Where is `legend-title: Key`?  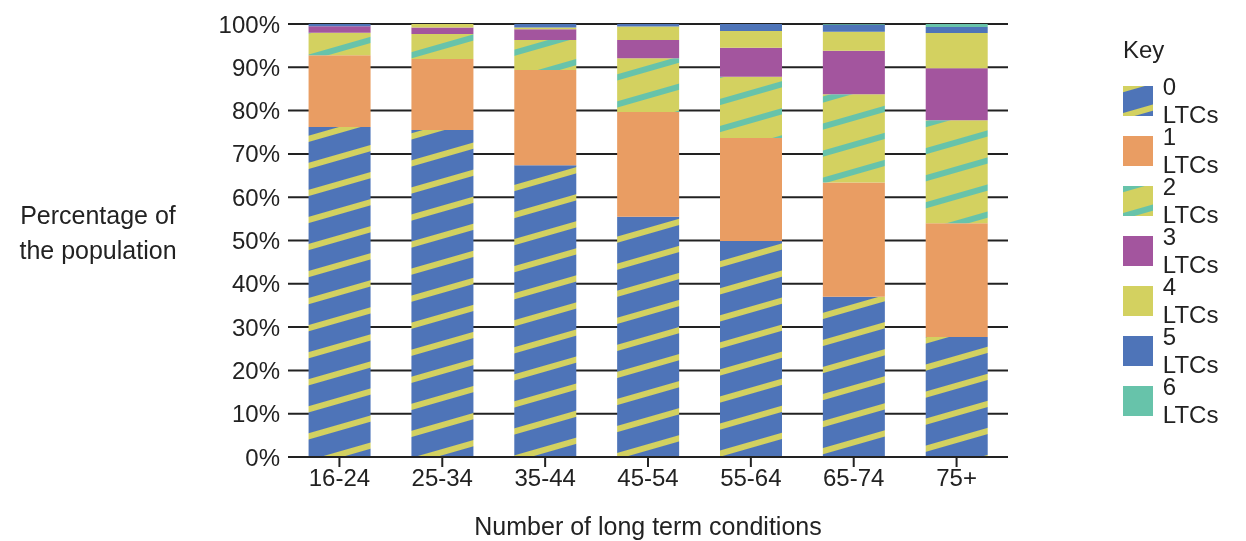 legend-title: Key is located at coordinates (1144, 50).